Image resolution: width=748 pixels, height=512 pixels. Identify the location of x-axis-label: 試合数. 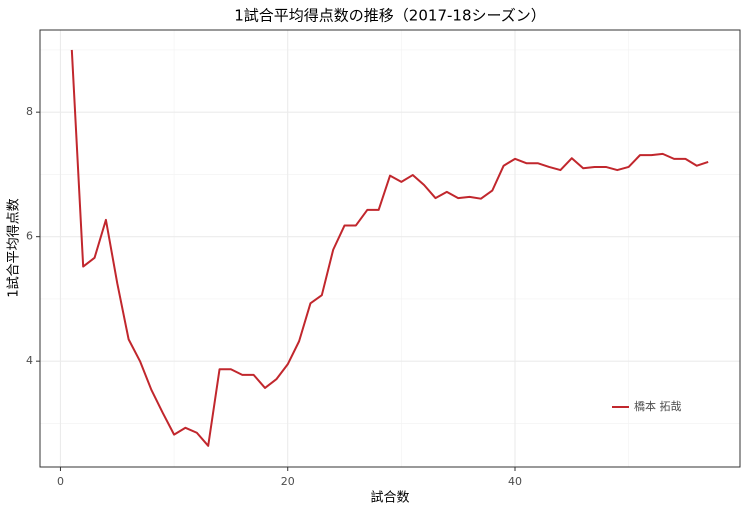
(389, 498).